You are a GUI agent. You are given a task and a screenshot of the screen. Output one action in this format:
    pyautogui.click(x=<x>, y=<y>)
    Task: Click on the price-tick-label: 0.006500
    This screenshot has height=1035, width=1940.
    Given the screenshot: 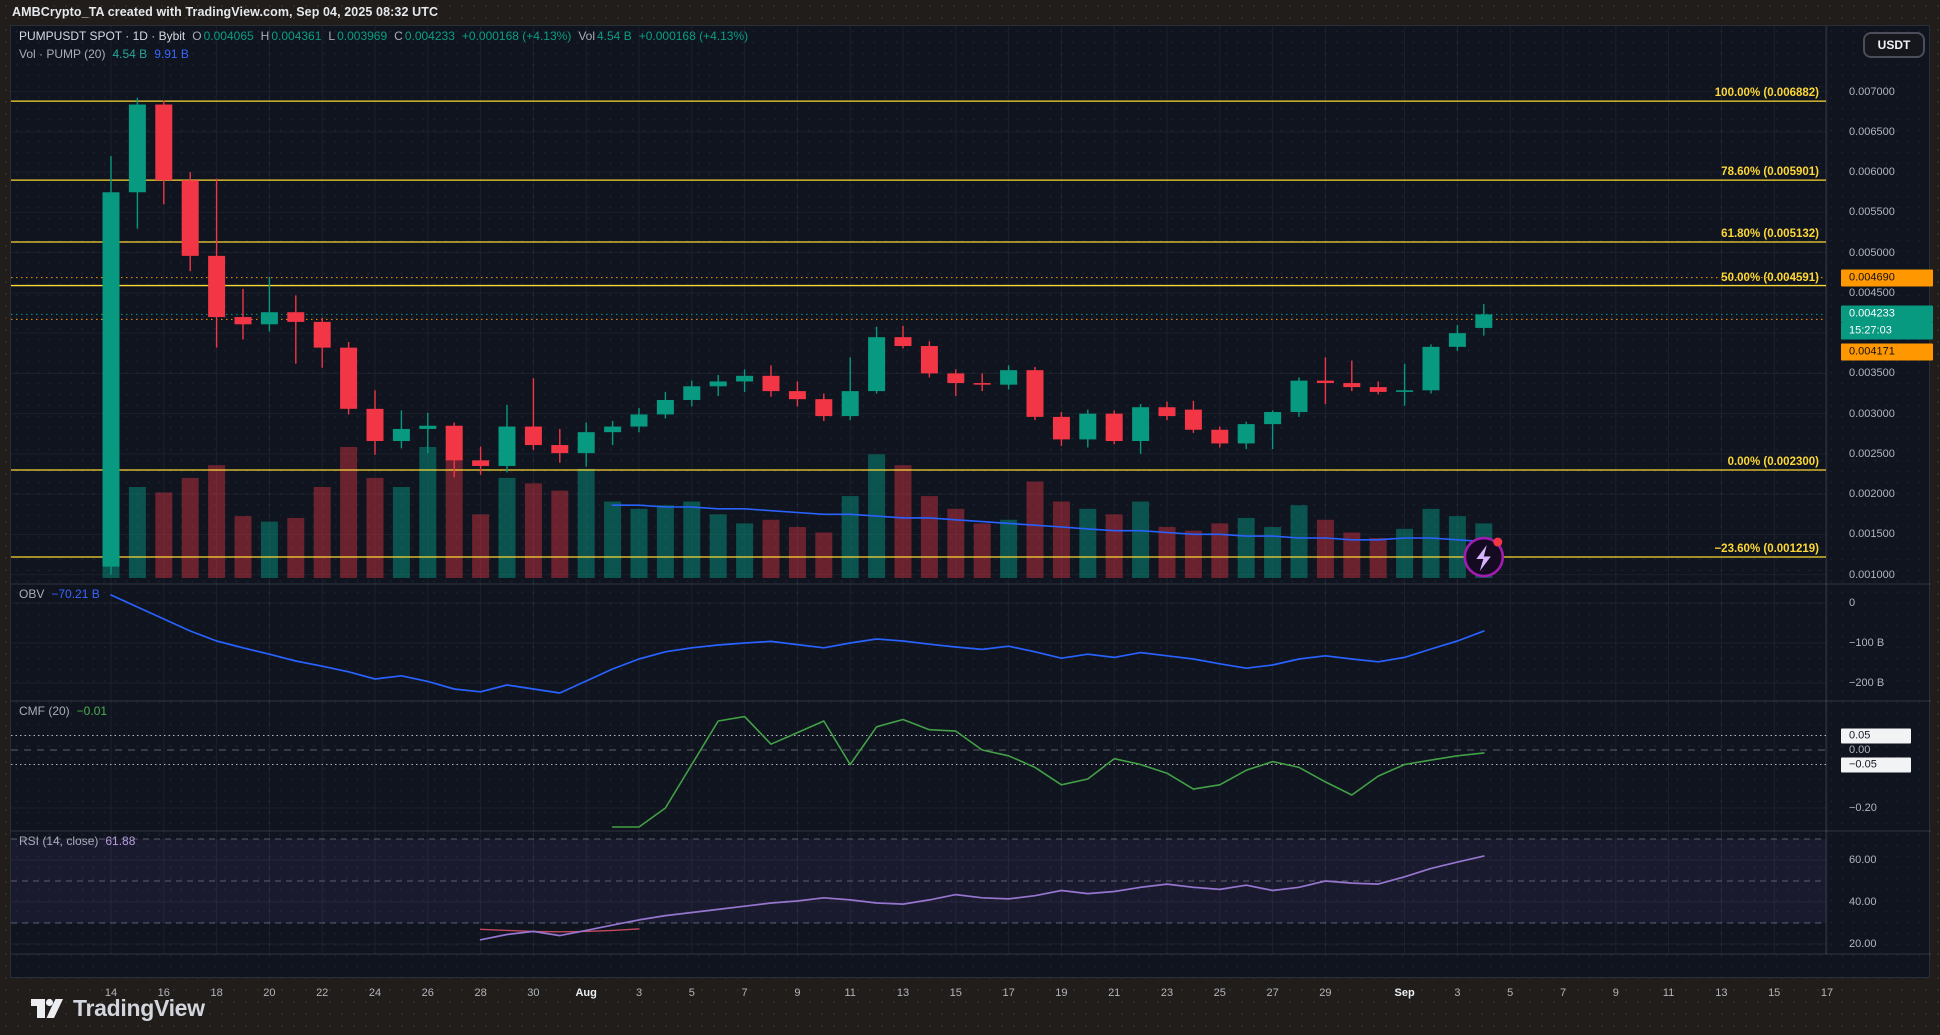 What is the action you would take?
    pyautogui.click(x=1872, y=131)
    